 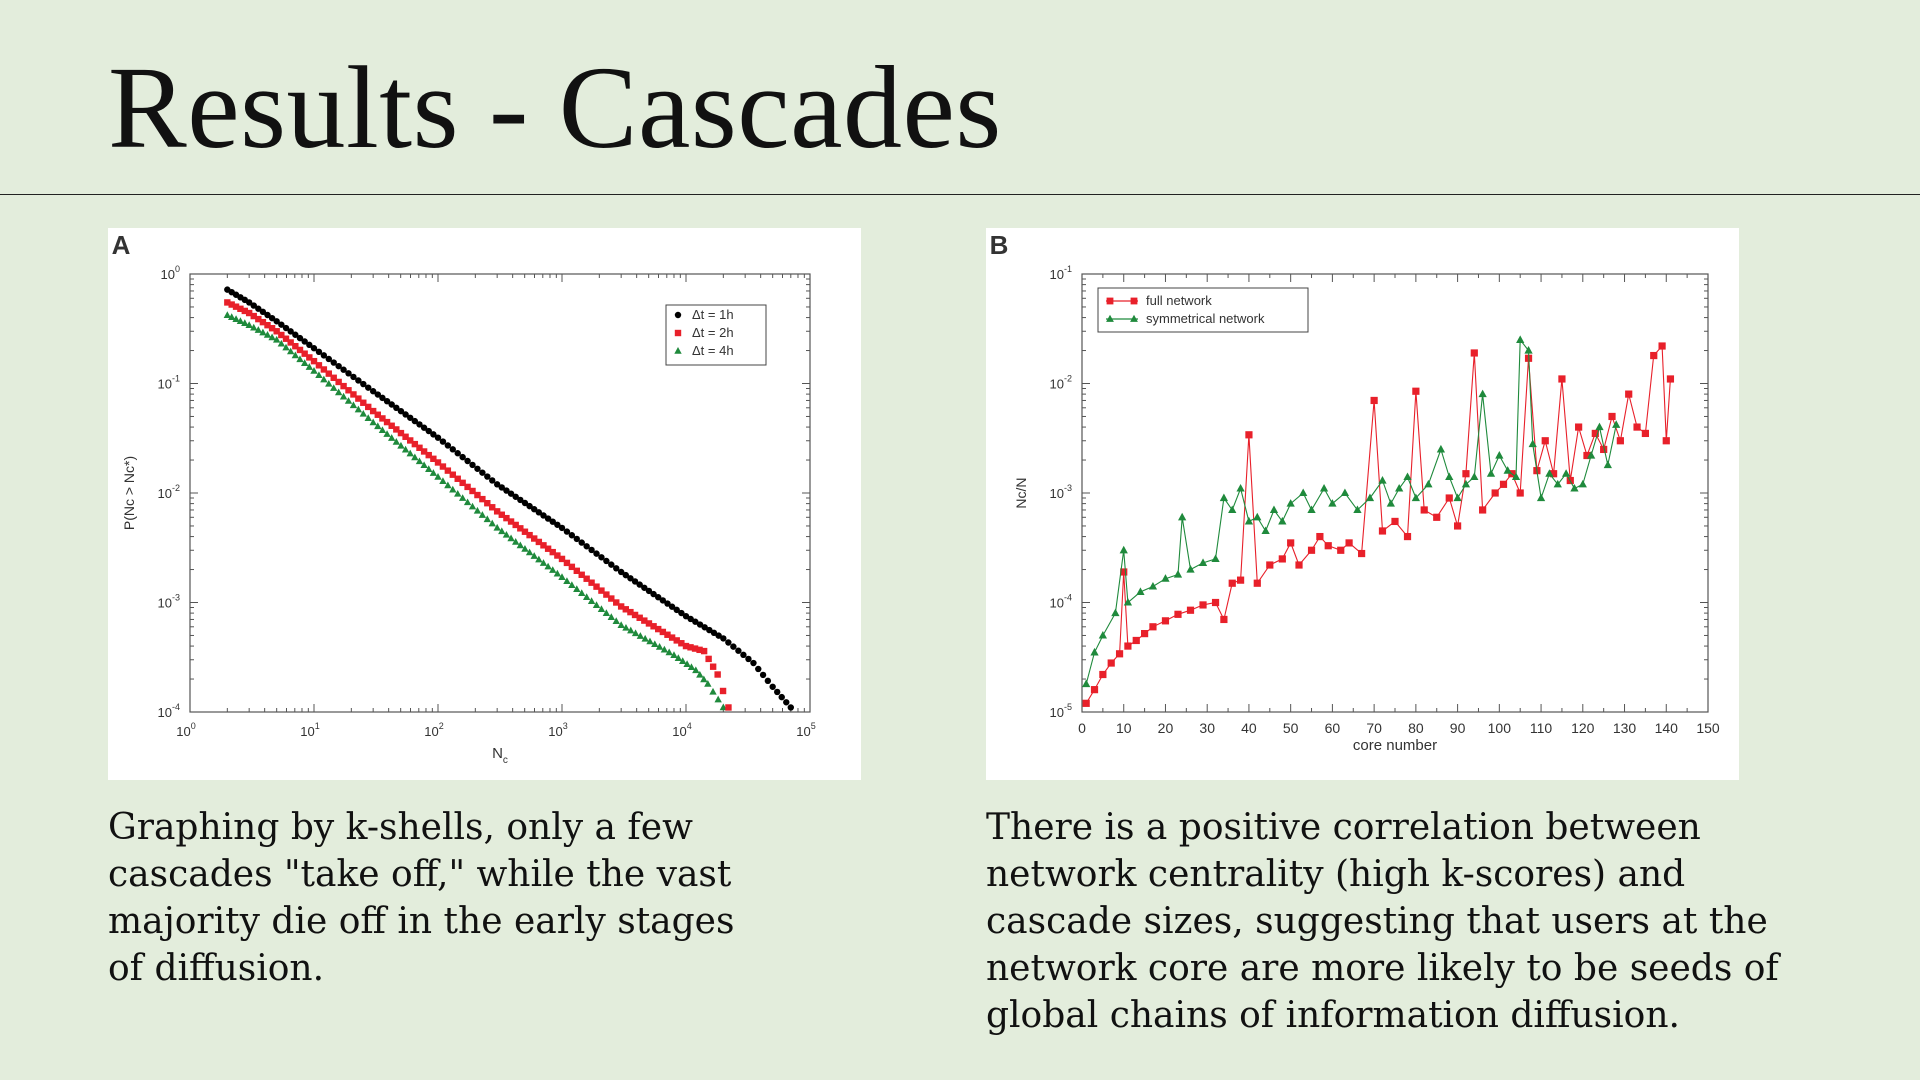 I want to click on x-tick-label: 40, so click(x=1249, y=728).